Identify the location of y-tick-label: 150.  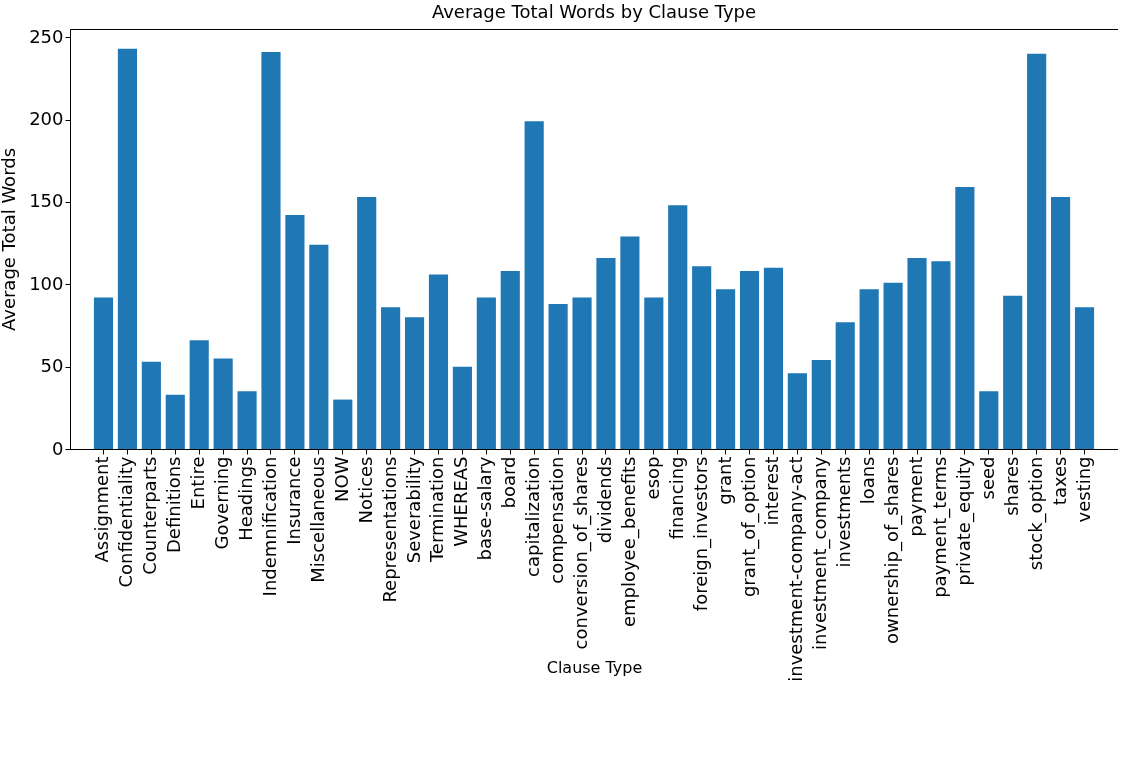
(46, 201).